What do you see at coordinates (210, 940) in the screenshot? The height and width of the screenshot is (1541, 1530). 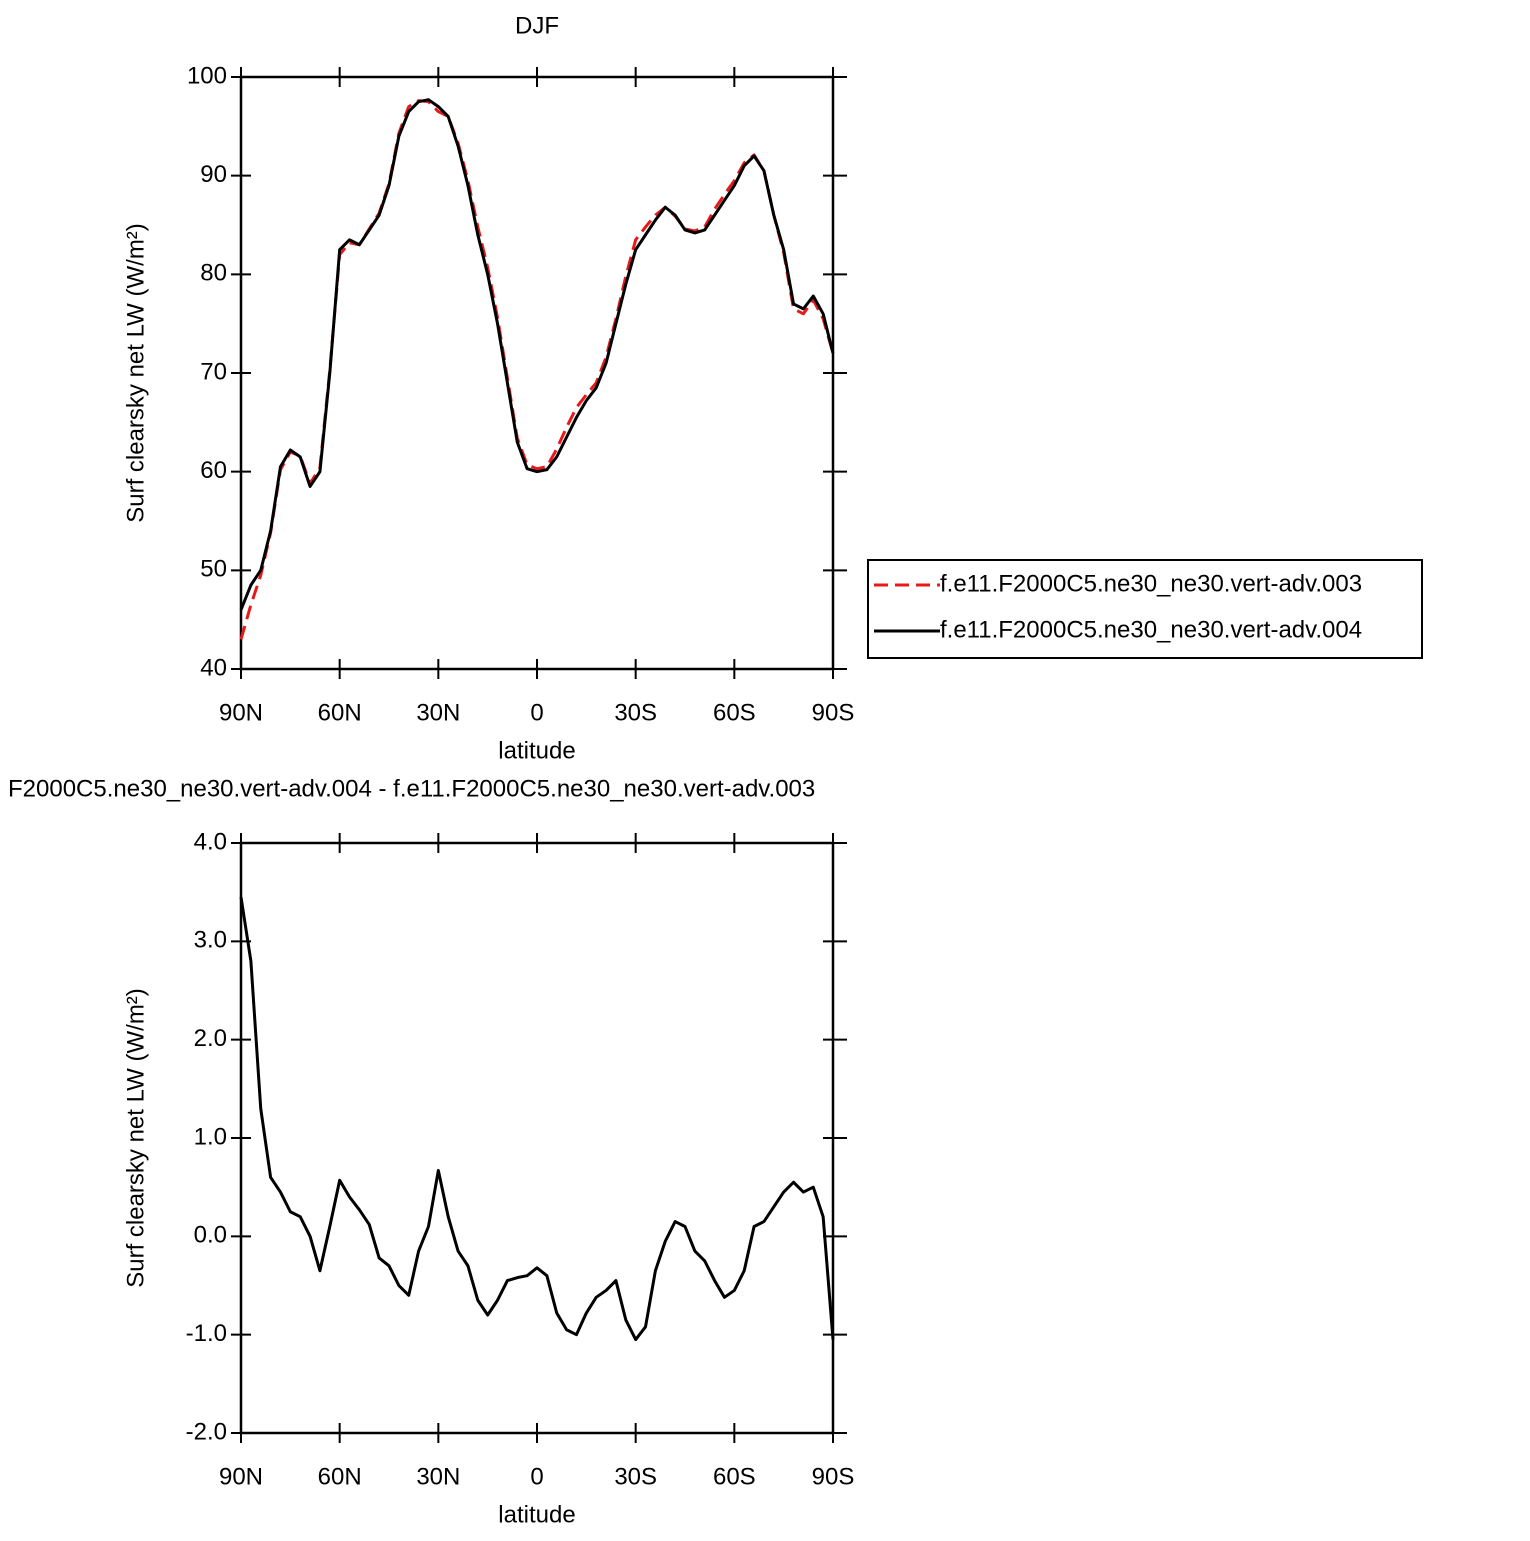 I see `y-tick-label: 3.0` at bounding box center [210, 940].